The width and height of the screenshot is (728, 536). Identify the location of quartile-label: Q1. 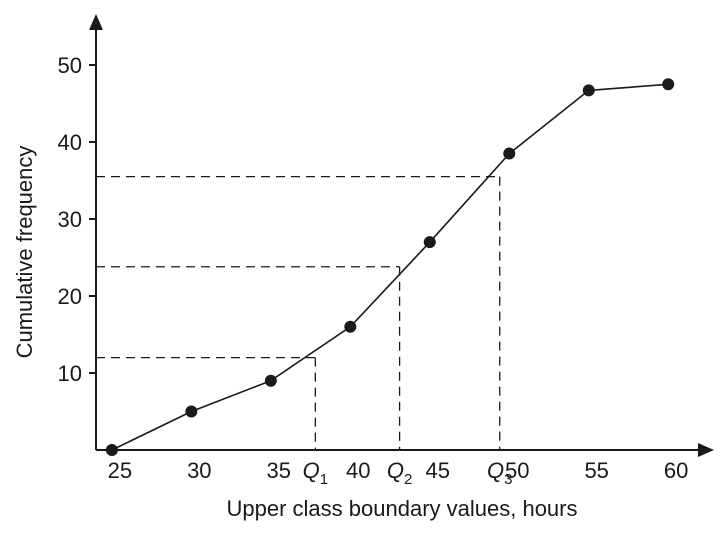
(315, 473).